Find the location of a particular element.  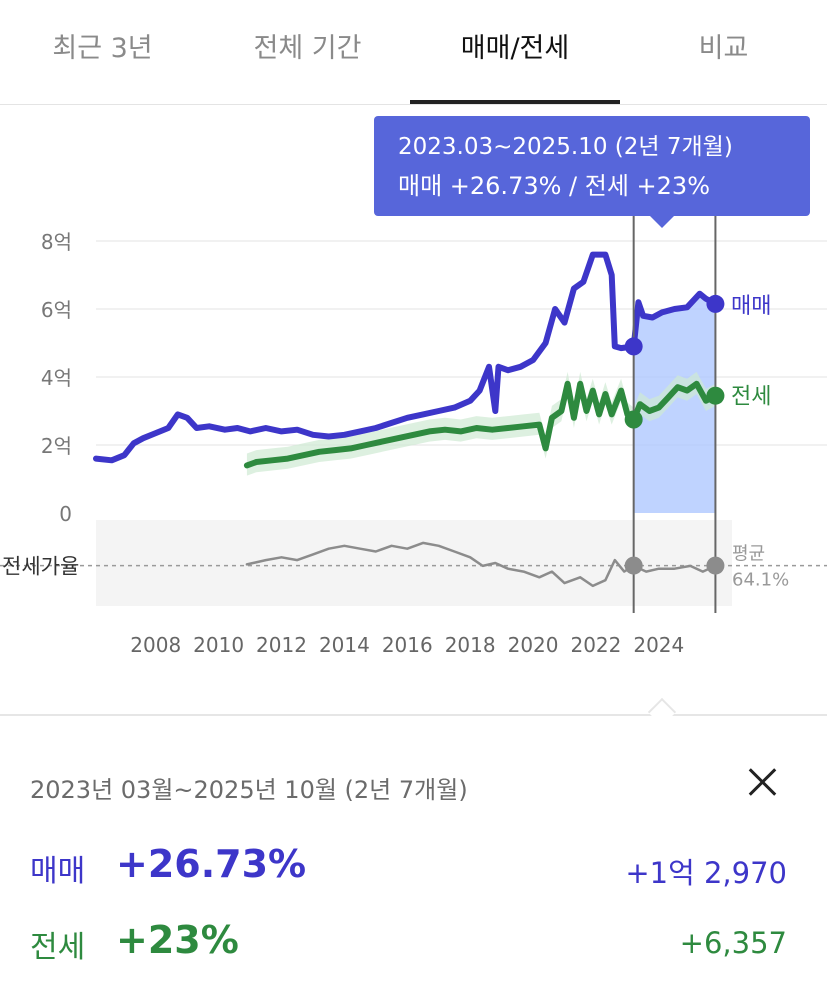

ratio-average-value: 64.1% is located at coordinates (760, 580).